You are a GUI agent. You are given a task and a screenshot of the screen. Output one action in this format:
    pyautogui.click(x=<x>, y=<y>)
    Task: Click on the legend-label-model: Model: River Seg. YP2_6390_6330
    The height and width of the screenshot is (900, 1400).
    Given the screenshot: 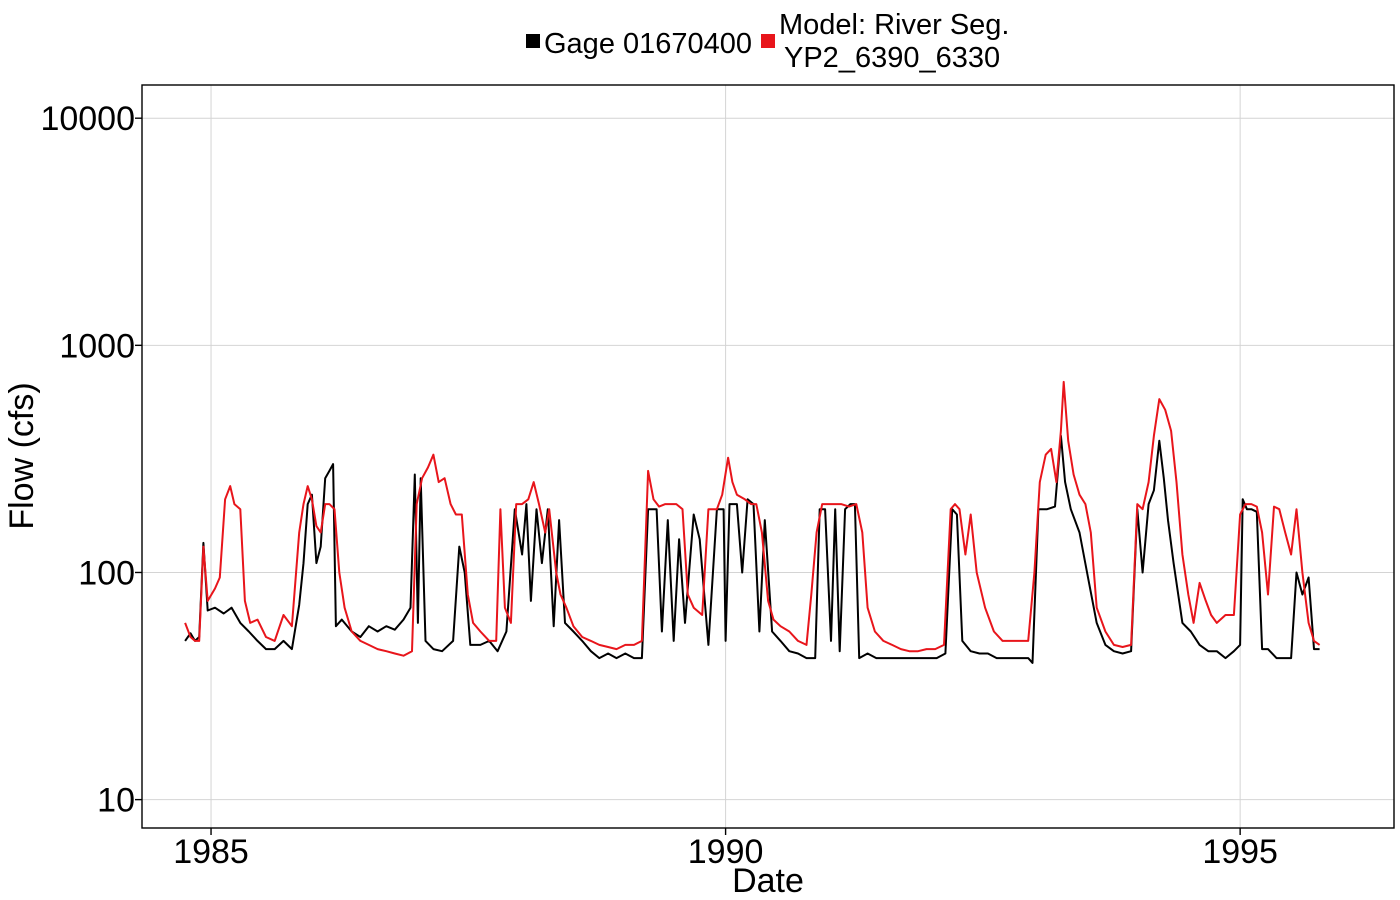 What is the action you would take?
    pyautogui.click(x=898, y=41)
    